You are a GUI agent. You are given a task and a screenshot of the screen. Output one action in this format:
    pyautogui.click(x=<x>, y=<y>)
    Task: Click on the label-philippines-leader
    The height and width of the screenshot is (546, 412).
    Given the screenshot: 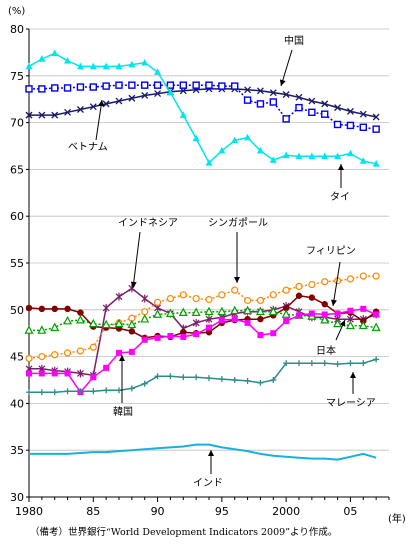 What is the action you would take?
    pyautogui.click(x=336, y=284)
    